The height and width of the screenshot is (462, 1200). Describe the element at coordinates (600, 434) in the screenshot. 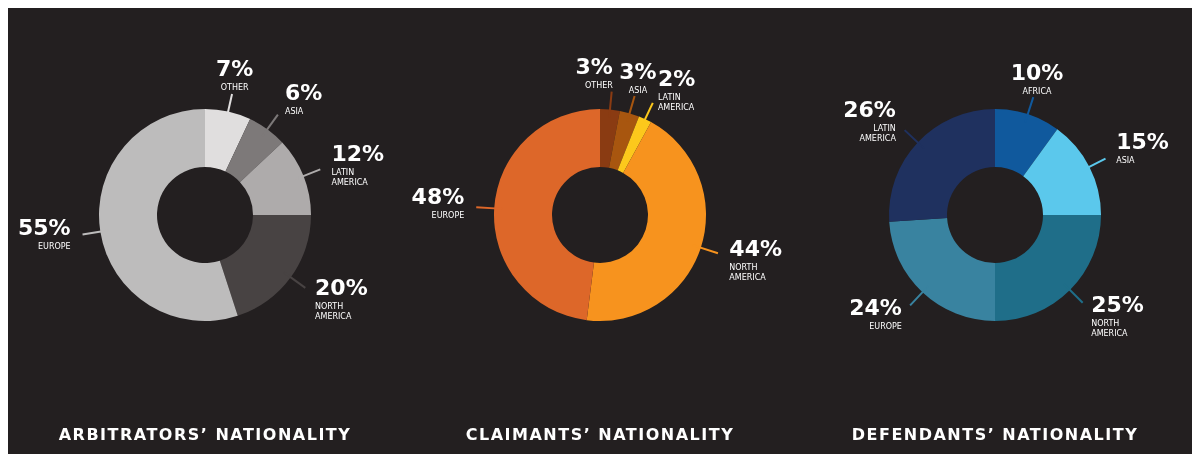

I see `text: CLAIMANTS’ NATIONALITY` at that location.